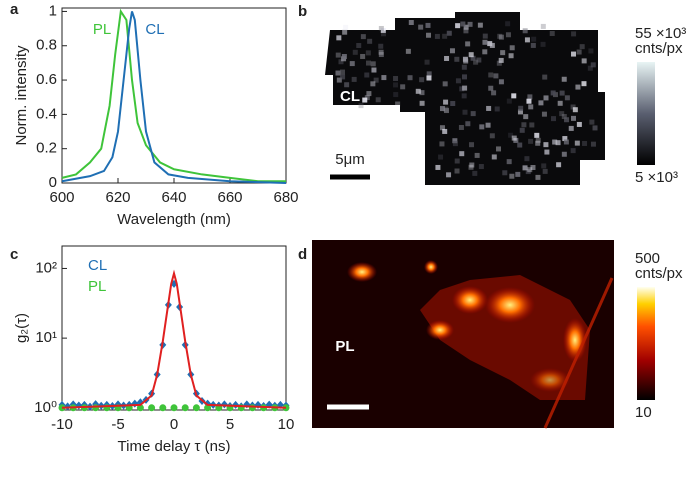  What do you see at coordinates (62, 424) in the screenshot?
I see `x-tick-label: -10` at bounding box center [62, 424].